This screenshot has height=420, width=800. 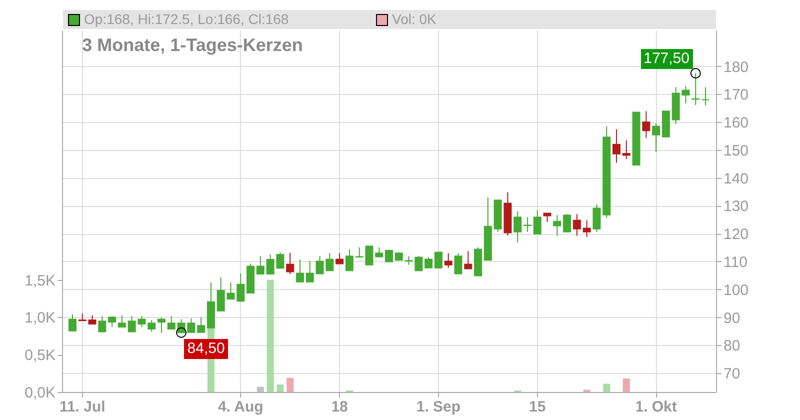 I want to click on y-tick-label: 160, so click(x=736, y=123).